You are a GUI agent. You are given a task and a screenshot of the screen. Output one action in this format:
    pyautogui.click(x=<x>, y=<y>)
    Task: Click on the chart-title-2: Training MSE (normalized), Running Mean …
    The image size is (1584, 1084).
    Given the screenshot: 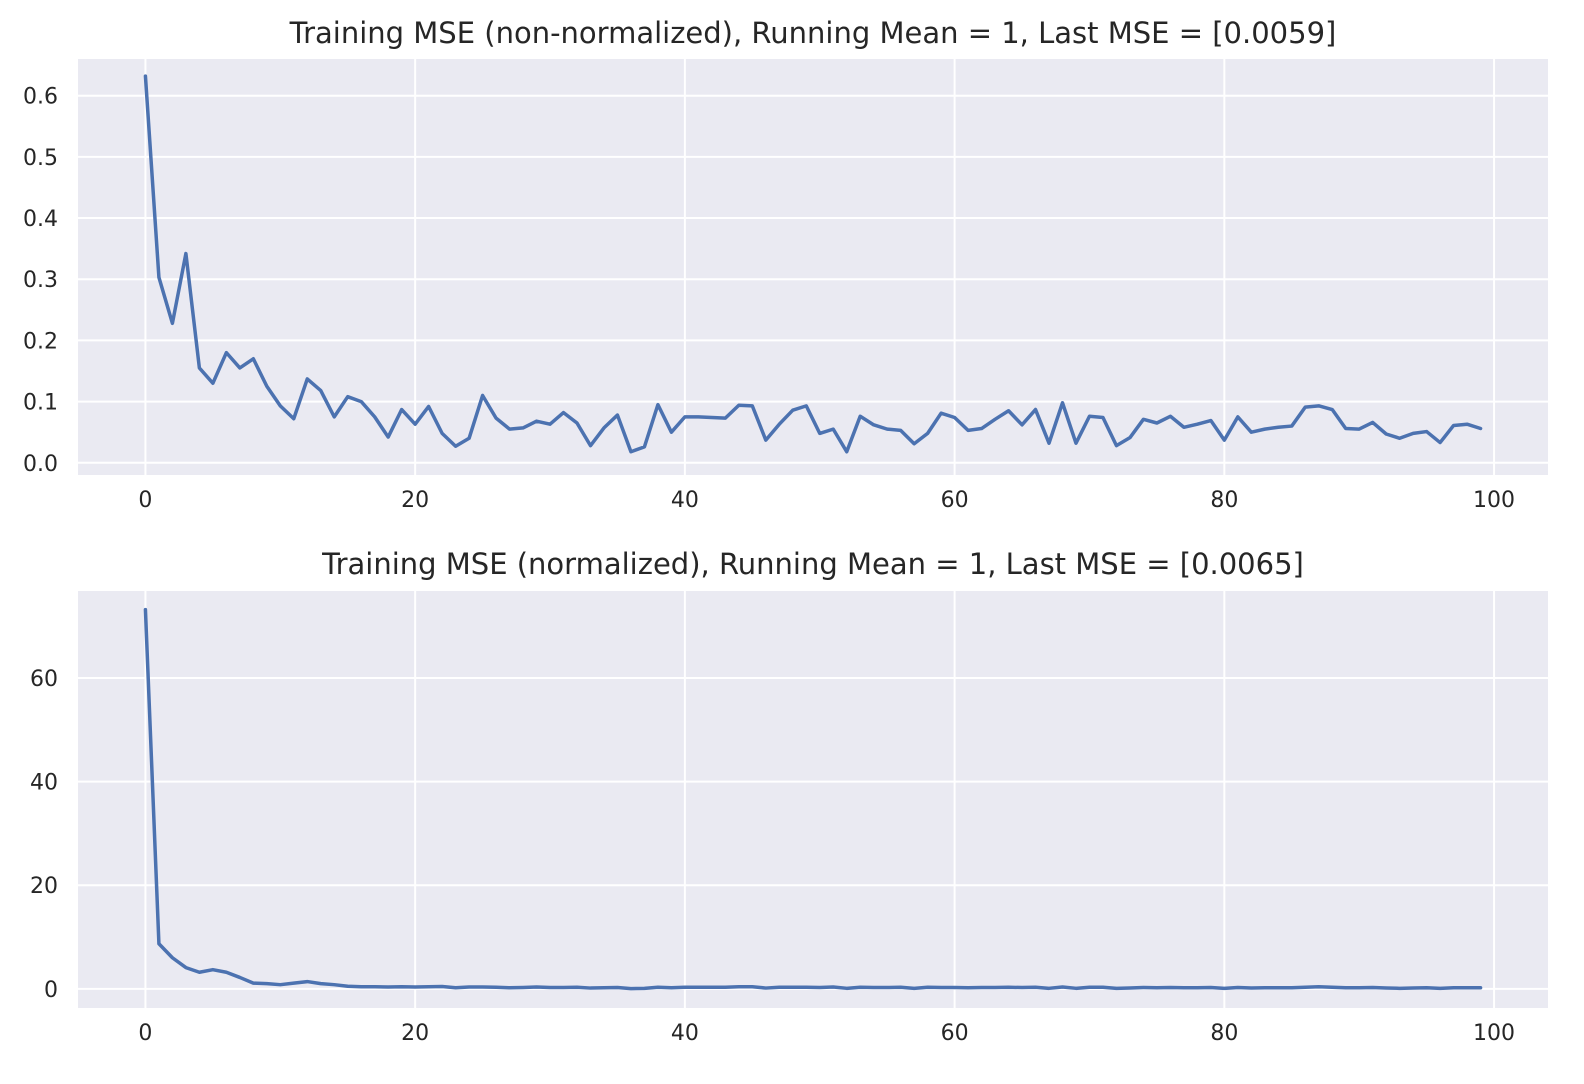 What is the action you would take?
    pyautogui.click(x=812, y=564)
    